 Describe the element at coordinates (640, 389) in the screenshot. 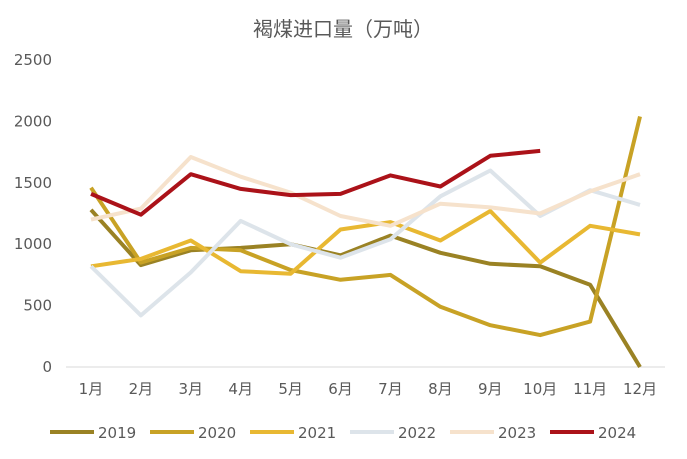

I see `x-tick-label: 12月` at that location.